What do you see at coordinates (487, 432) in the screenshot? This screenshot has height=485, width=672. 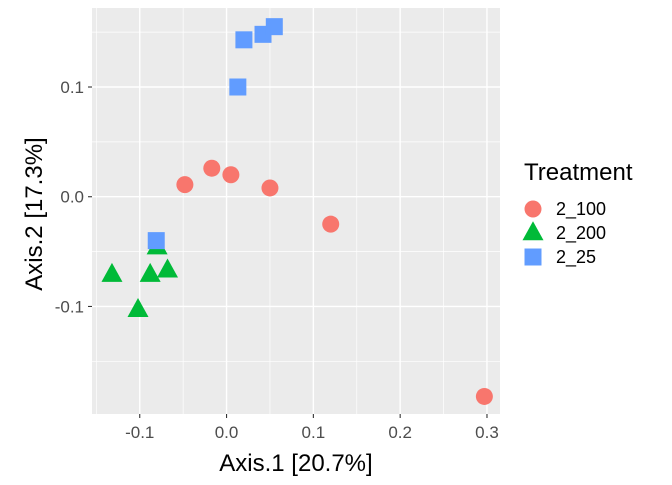 I see `x-tick-label: 0.3` at bounding box center [487, 432].